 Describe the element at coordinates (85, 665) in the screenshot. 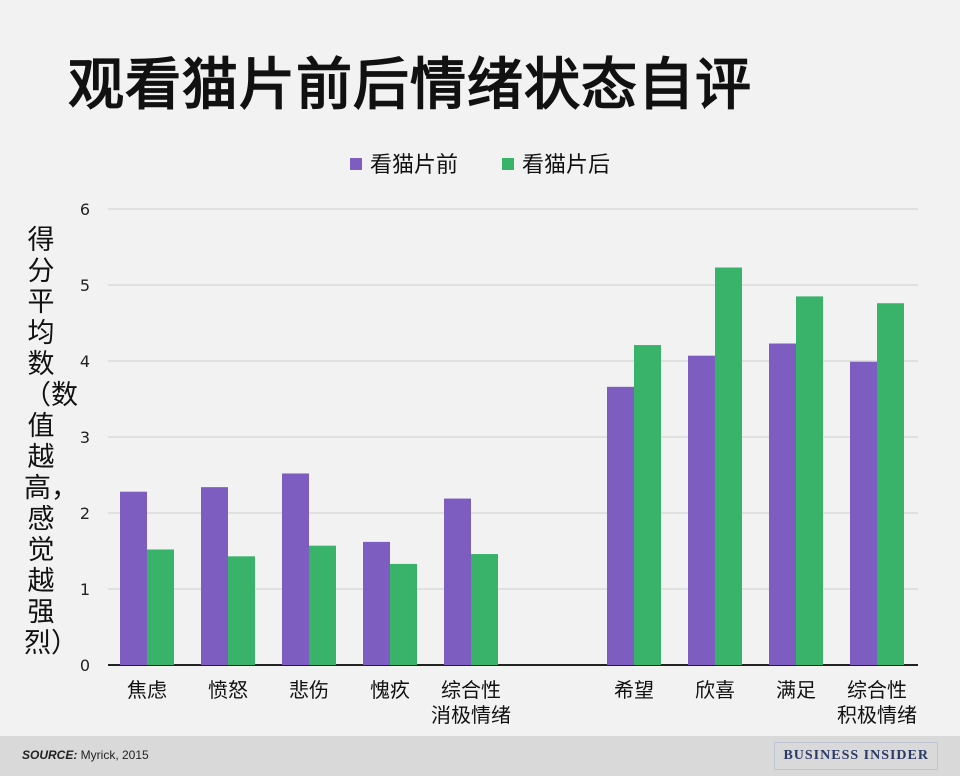

I see `y-tick-label: 0` at that location.